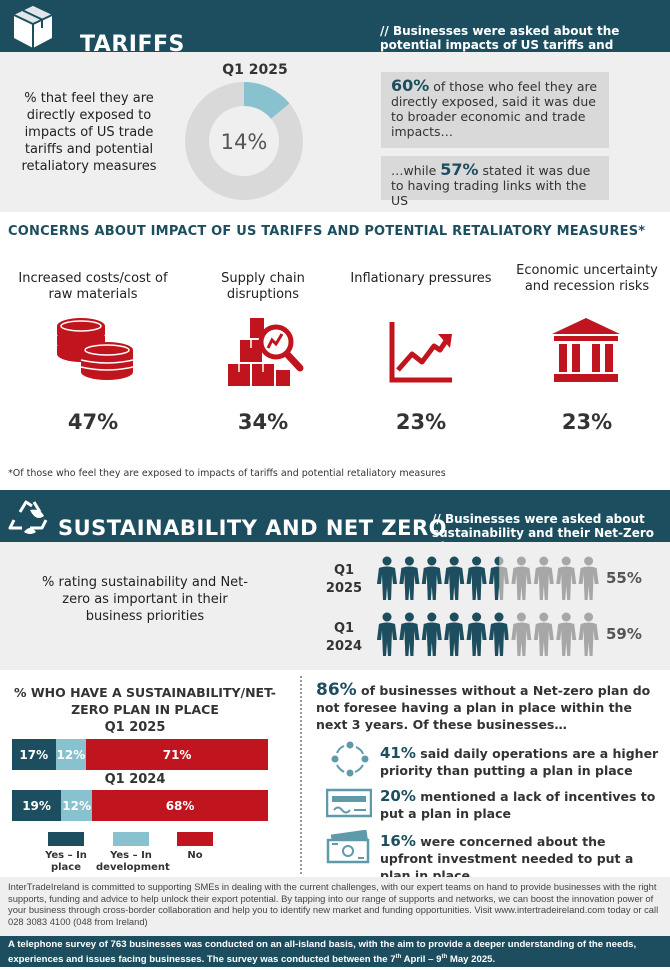 This screenshot has width=670, height=970. What do you see at coordinates (33, 27) in the screenshot?
I see `box-icon` at bounding box center [33, 27].